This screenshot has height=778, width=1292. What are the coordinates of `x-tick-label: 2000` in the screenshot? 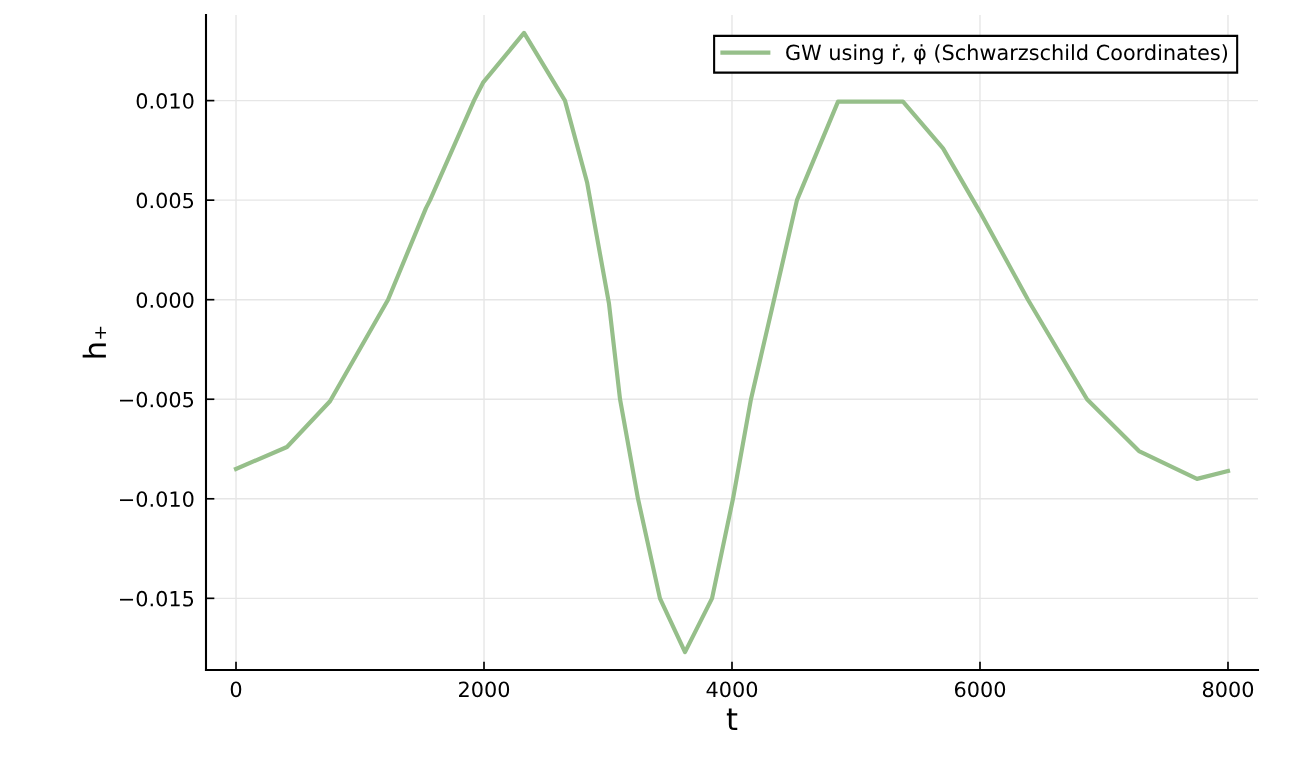 It's located at (484, 689).